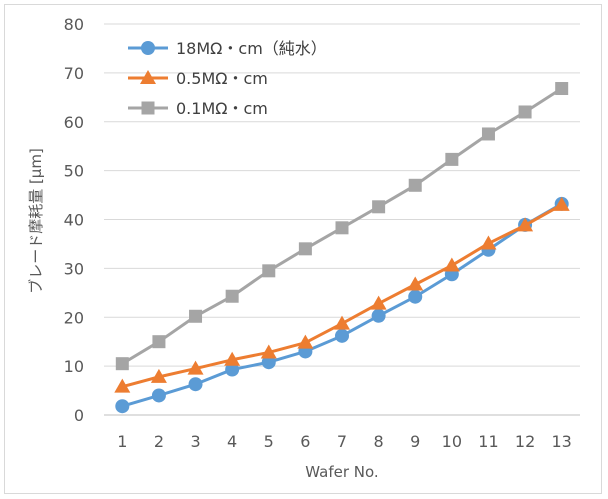 The image size is (608, 499). Describe the element at coordinates (36, 221) in the screenshot. I see `y-axis-title: ブレード摩耗量 [μm]` at that location.